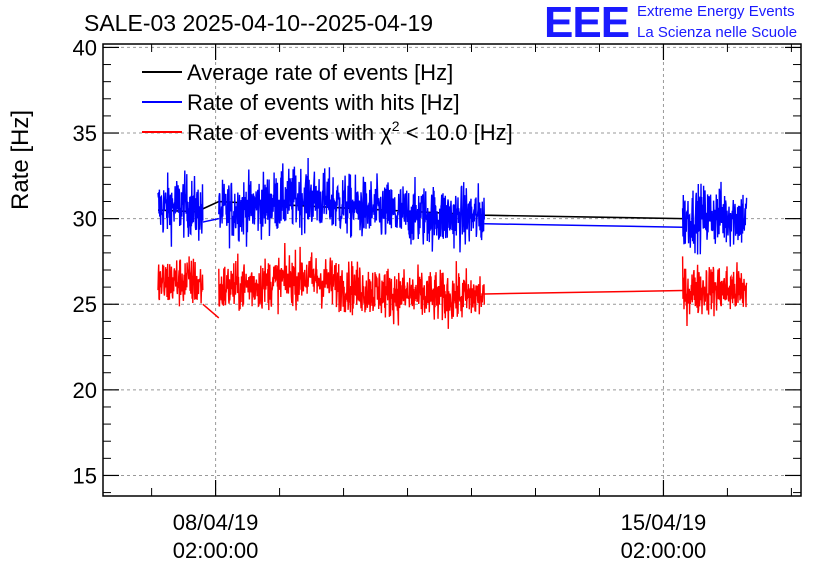 This screenshot has width=836, height=572. What do you see at coordinates (259, 23) in the screenshot?
I see `chart-title: SALE-03 2025-04-10--2025-04-19` at bounding box center [259, 23].